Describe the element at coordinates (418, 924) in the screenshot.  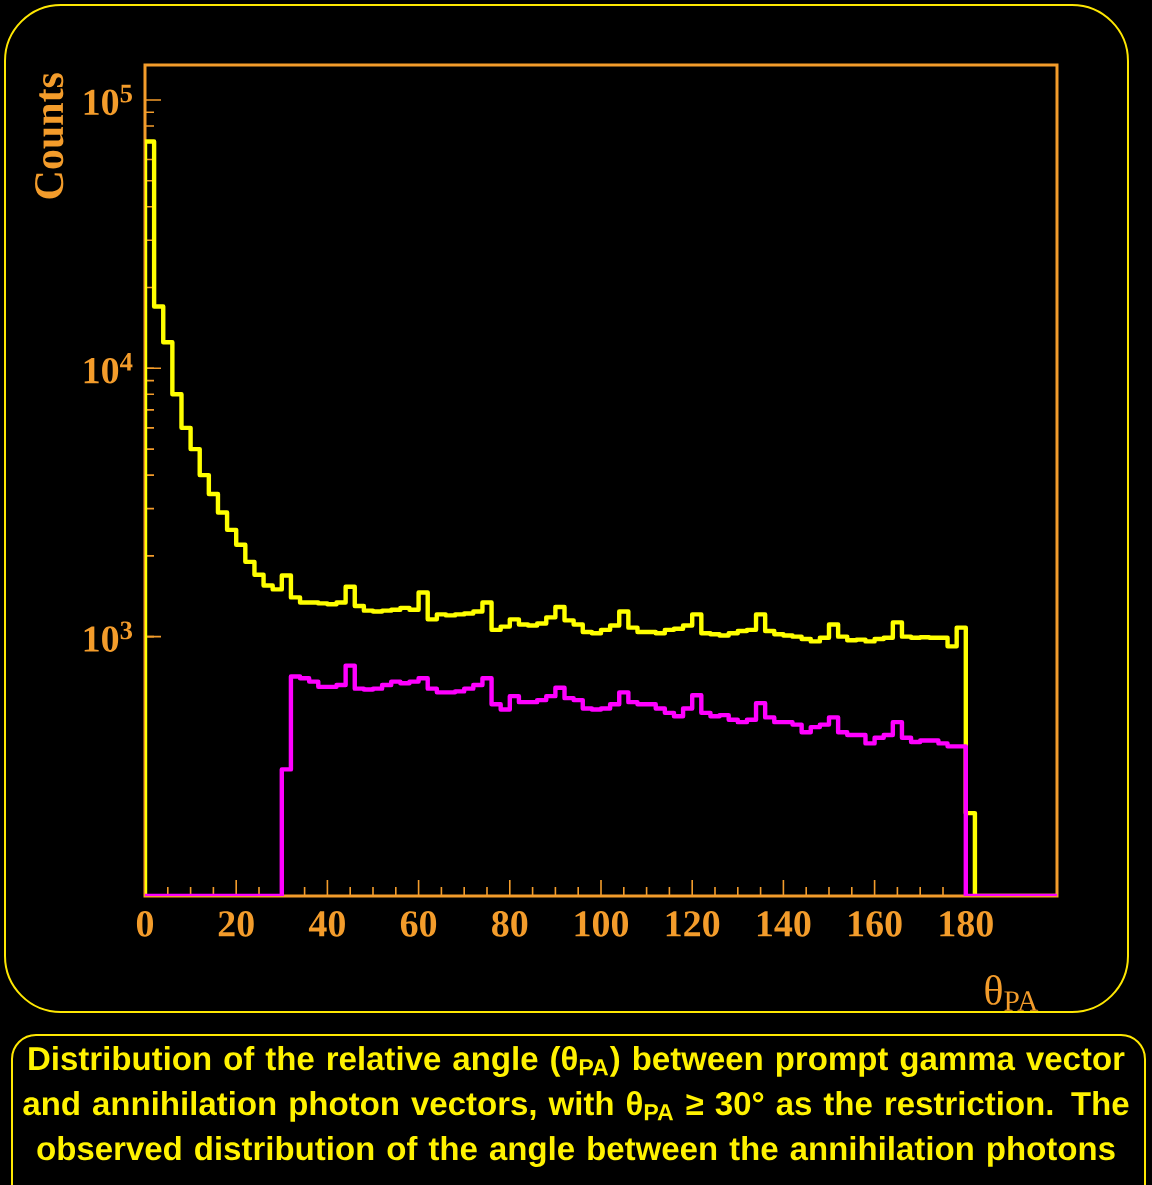
I see `x-tick-label: 60` at that location.